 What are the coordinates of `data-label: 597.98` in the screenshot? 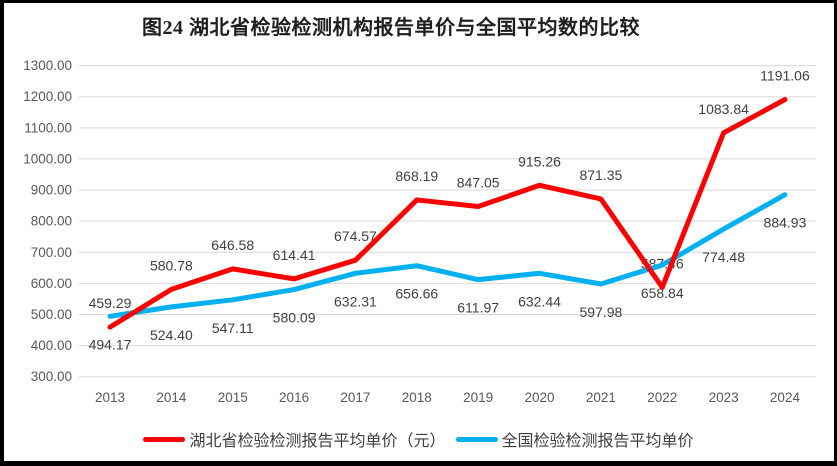 It's located at (600, 312).